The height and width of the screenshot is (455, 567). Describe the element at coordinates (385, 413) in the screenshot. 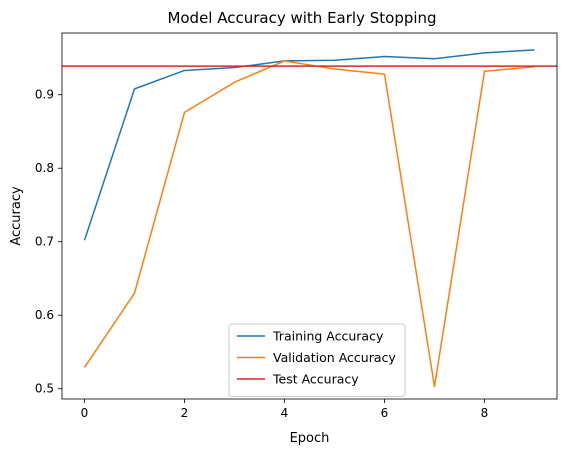

I see `x-tick-label: 6` at that location.